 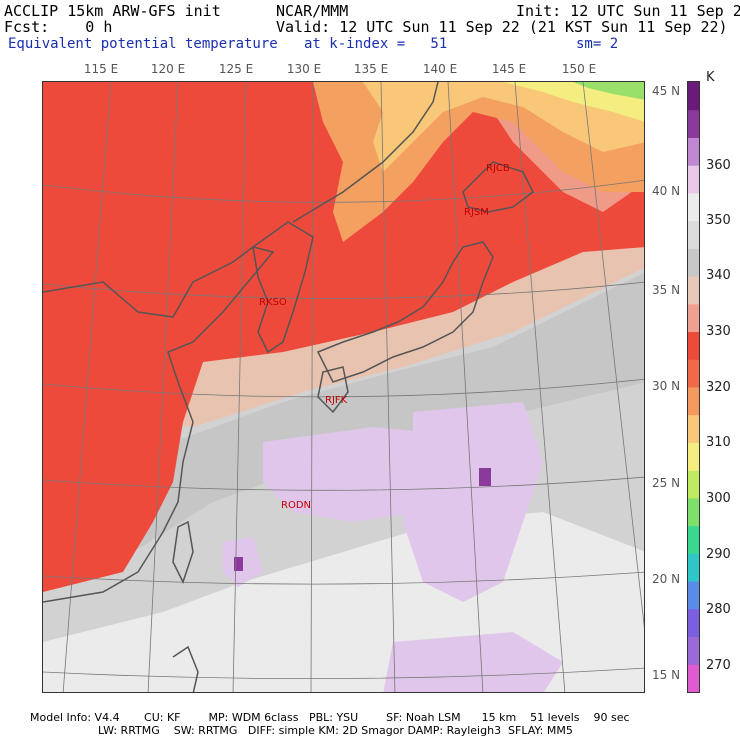 What do you see at coordinates (718, 609) in the screenshot?
I see `colorbar-label: 280` at bounding box center [718, 609].